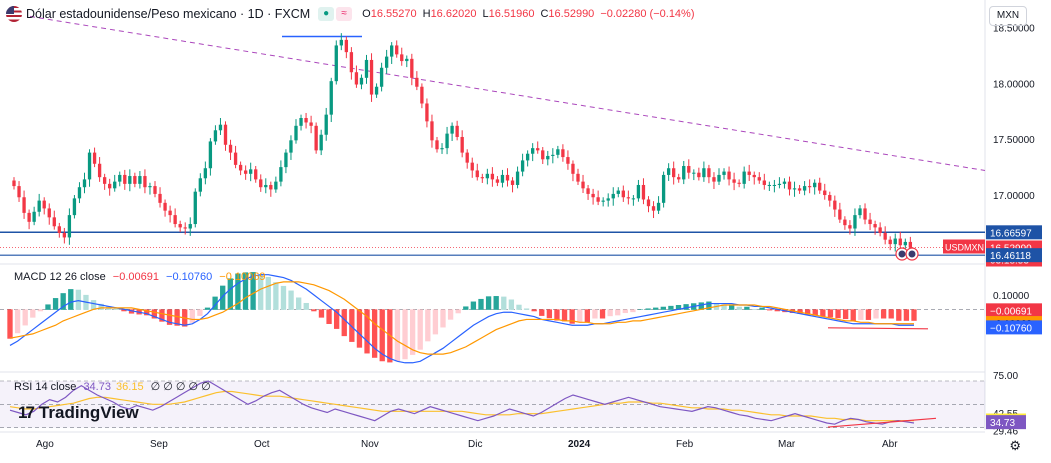 The image size is (1051, 463). I want to click on currency-button: MXN, so click(1008, 16).